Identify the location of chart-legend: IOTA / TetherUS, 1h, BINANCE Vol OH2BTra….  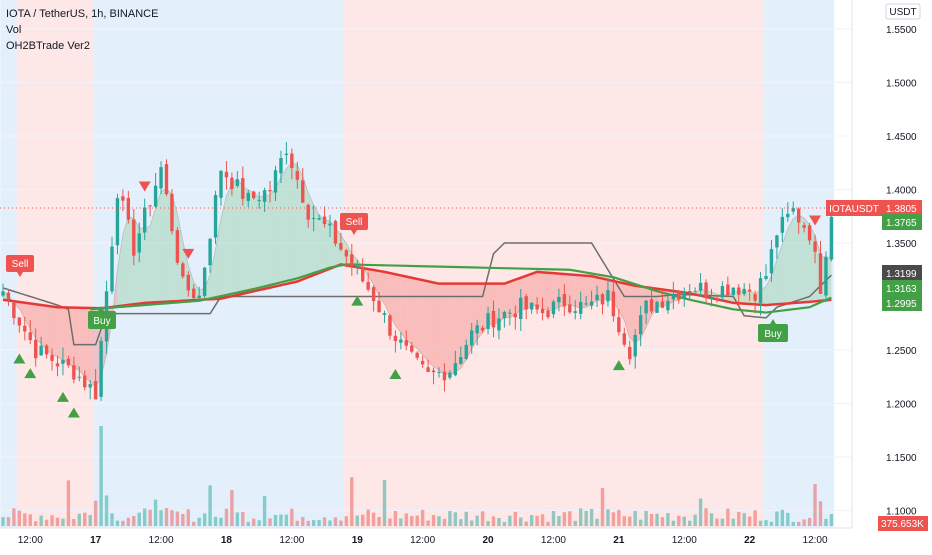
(82, 30).